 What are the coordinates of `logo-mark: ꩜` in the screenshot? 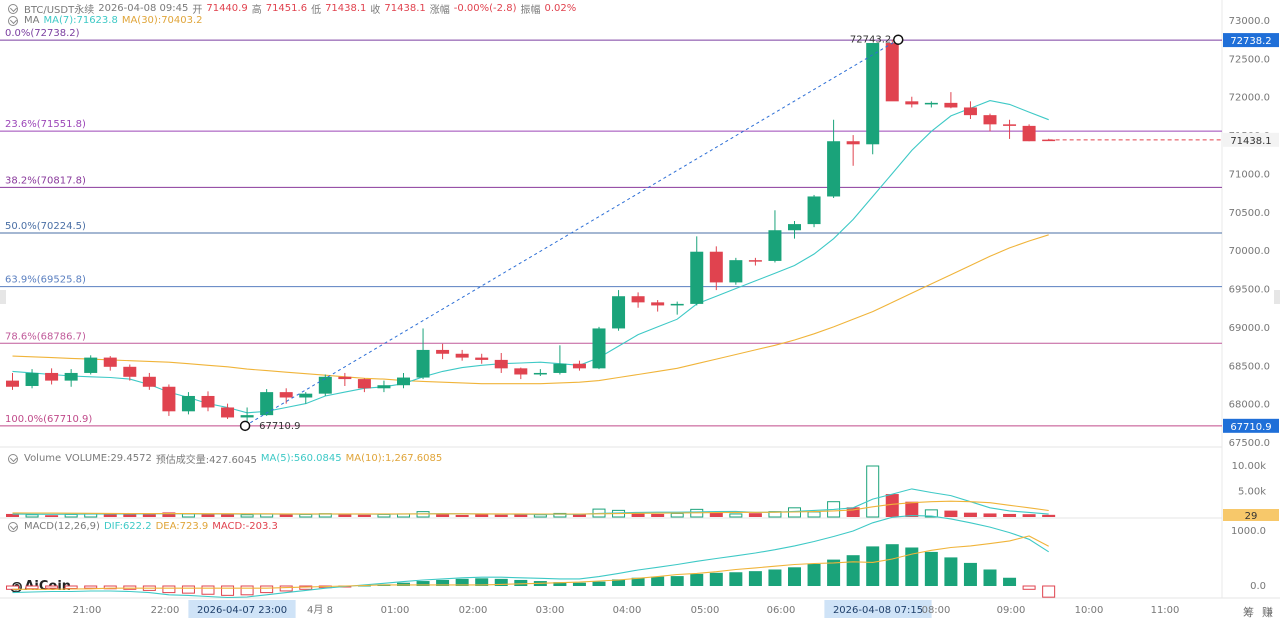 It's located at (16, 587).